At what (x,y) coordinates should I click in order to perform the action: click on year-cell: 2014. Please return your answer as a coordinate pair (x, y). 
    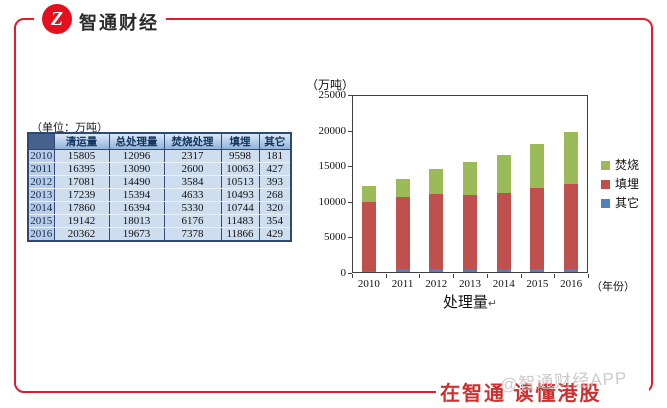
    Looking at the image, I should click on (41, 208).